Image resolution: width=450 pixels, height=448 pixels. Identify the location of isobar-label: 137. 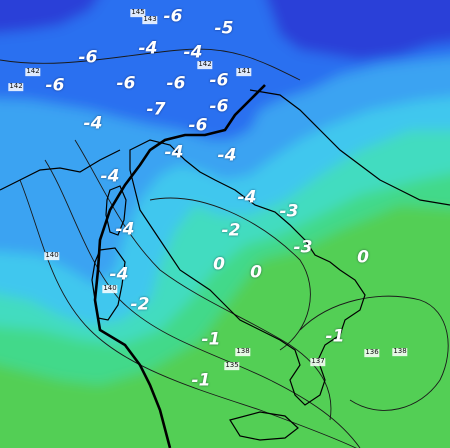
(318, 361).